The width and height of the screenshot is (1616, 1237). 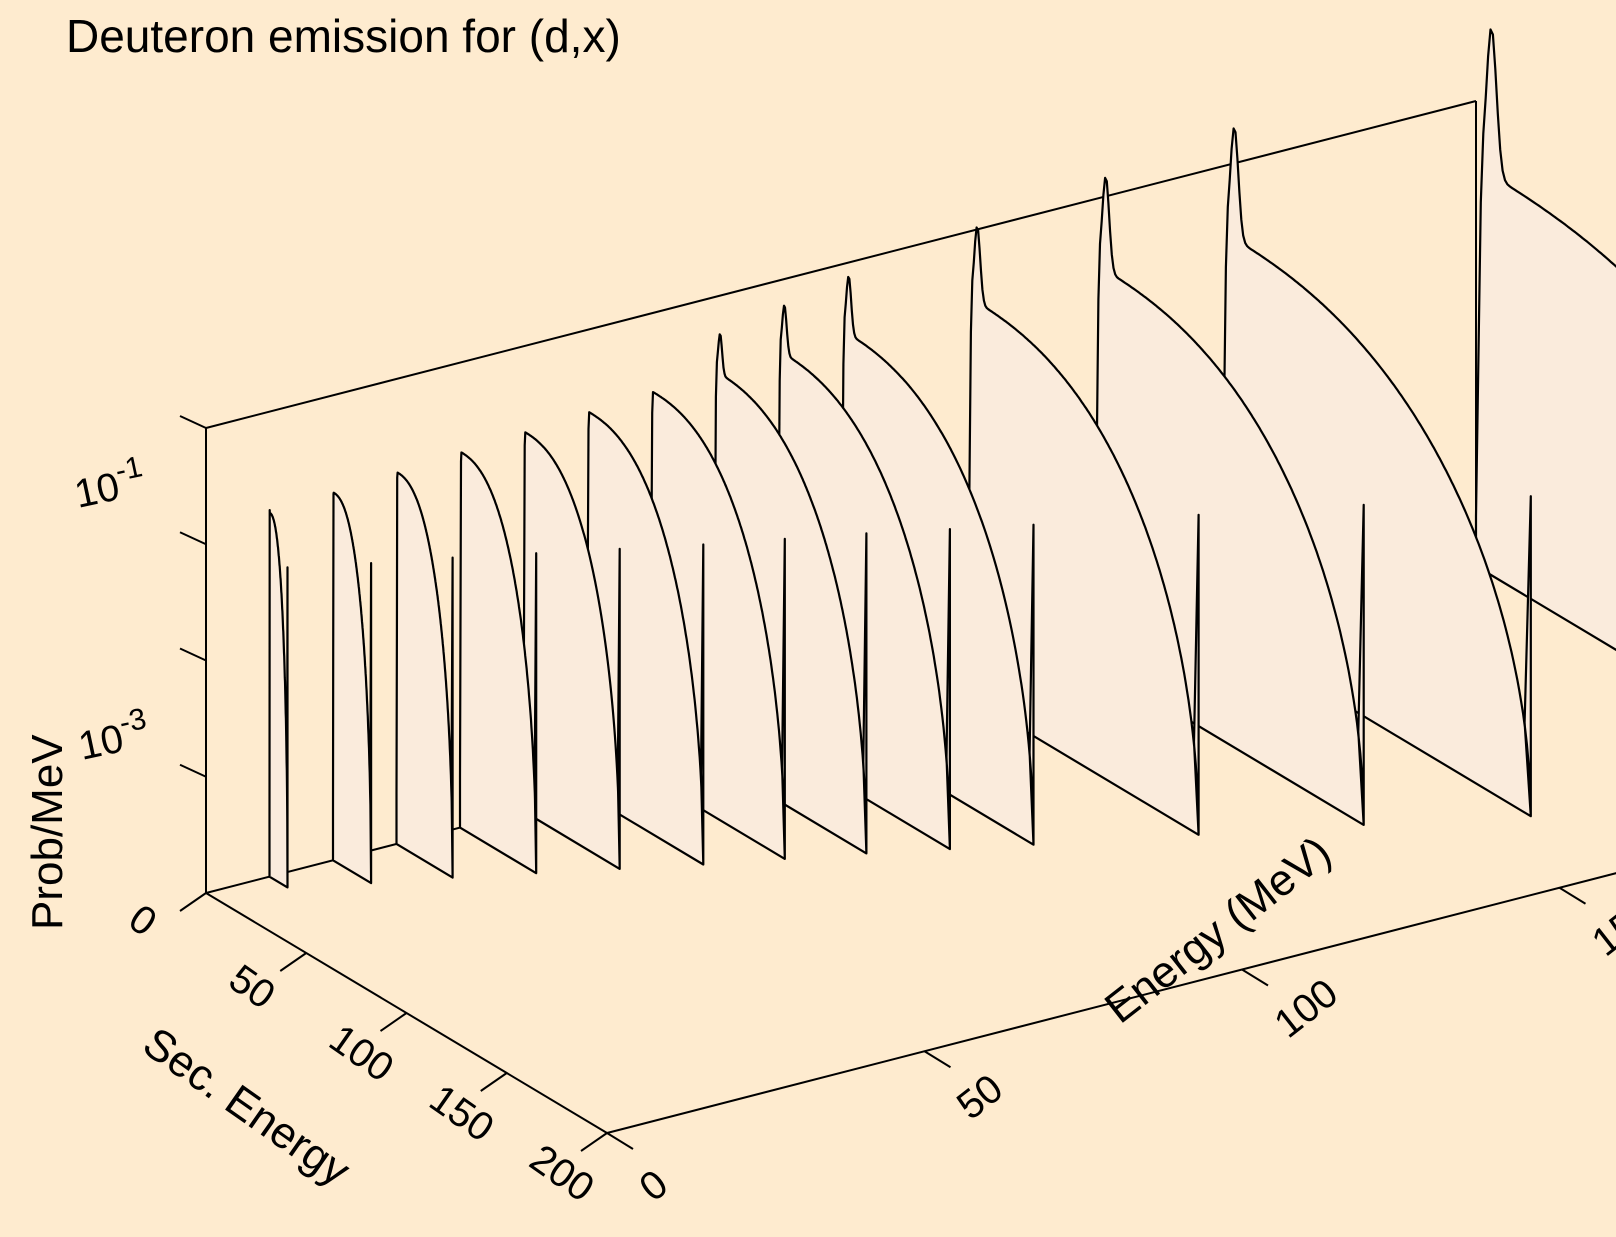 I want to click on svg-text: 10⁻¹, so click(x=109, y=483).